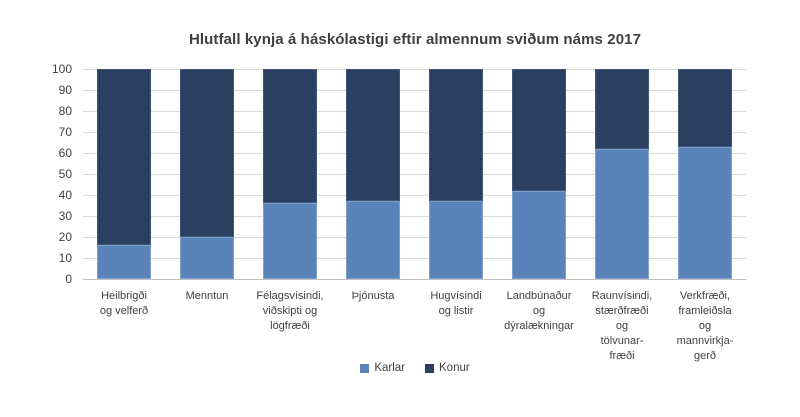  I want to click on category-label-6: Raunvísindi, stærðfræði og tölvunar-fræði, so click(622, 326).